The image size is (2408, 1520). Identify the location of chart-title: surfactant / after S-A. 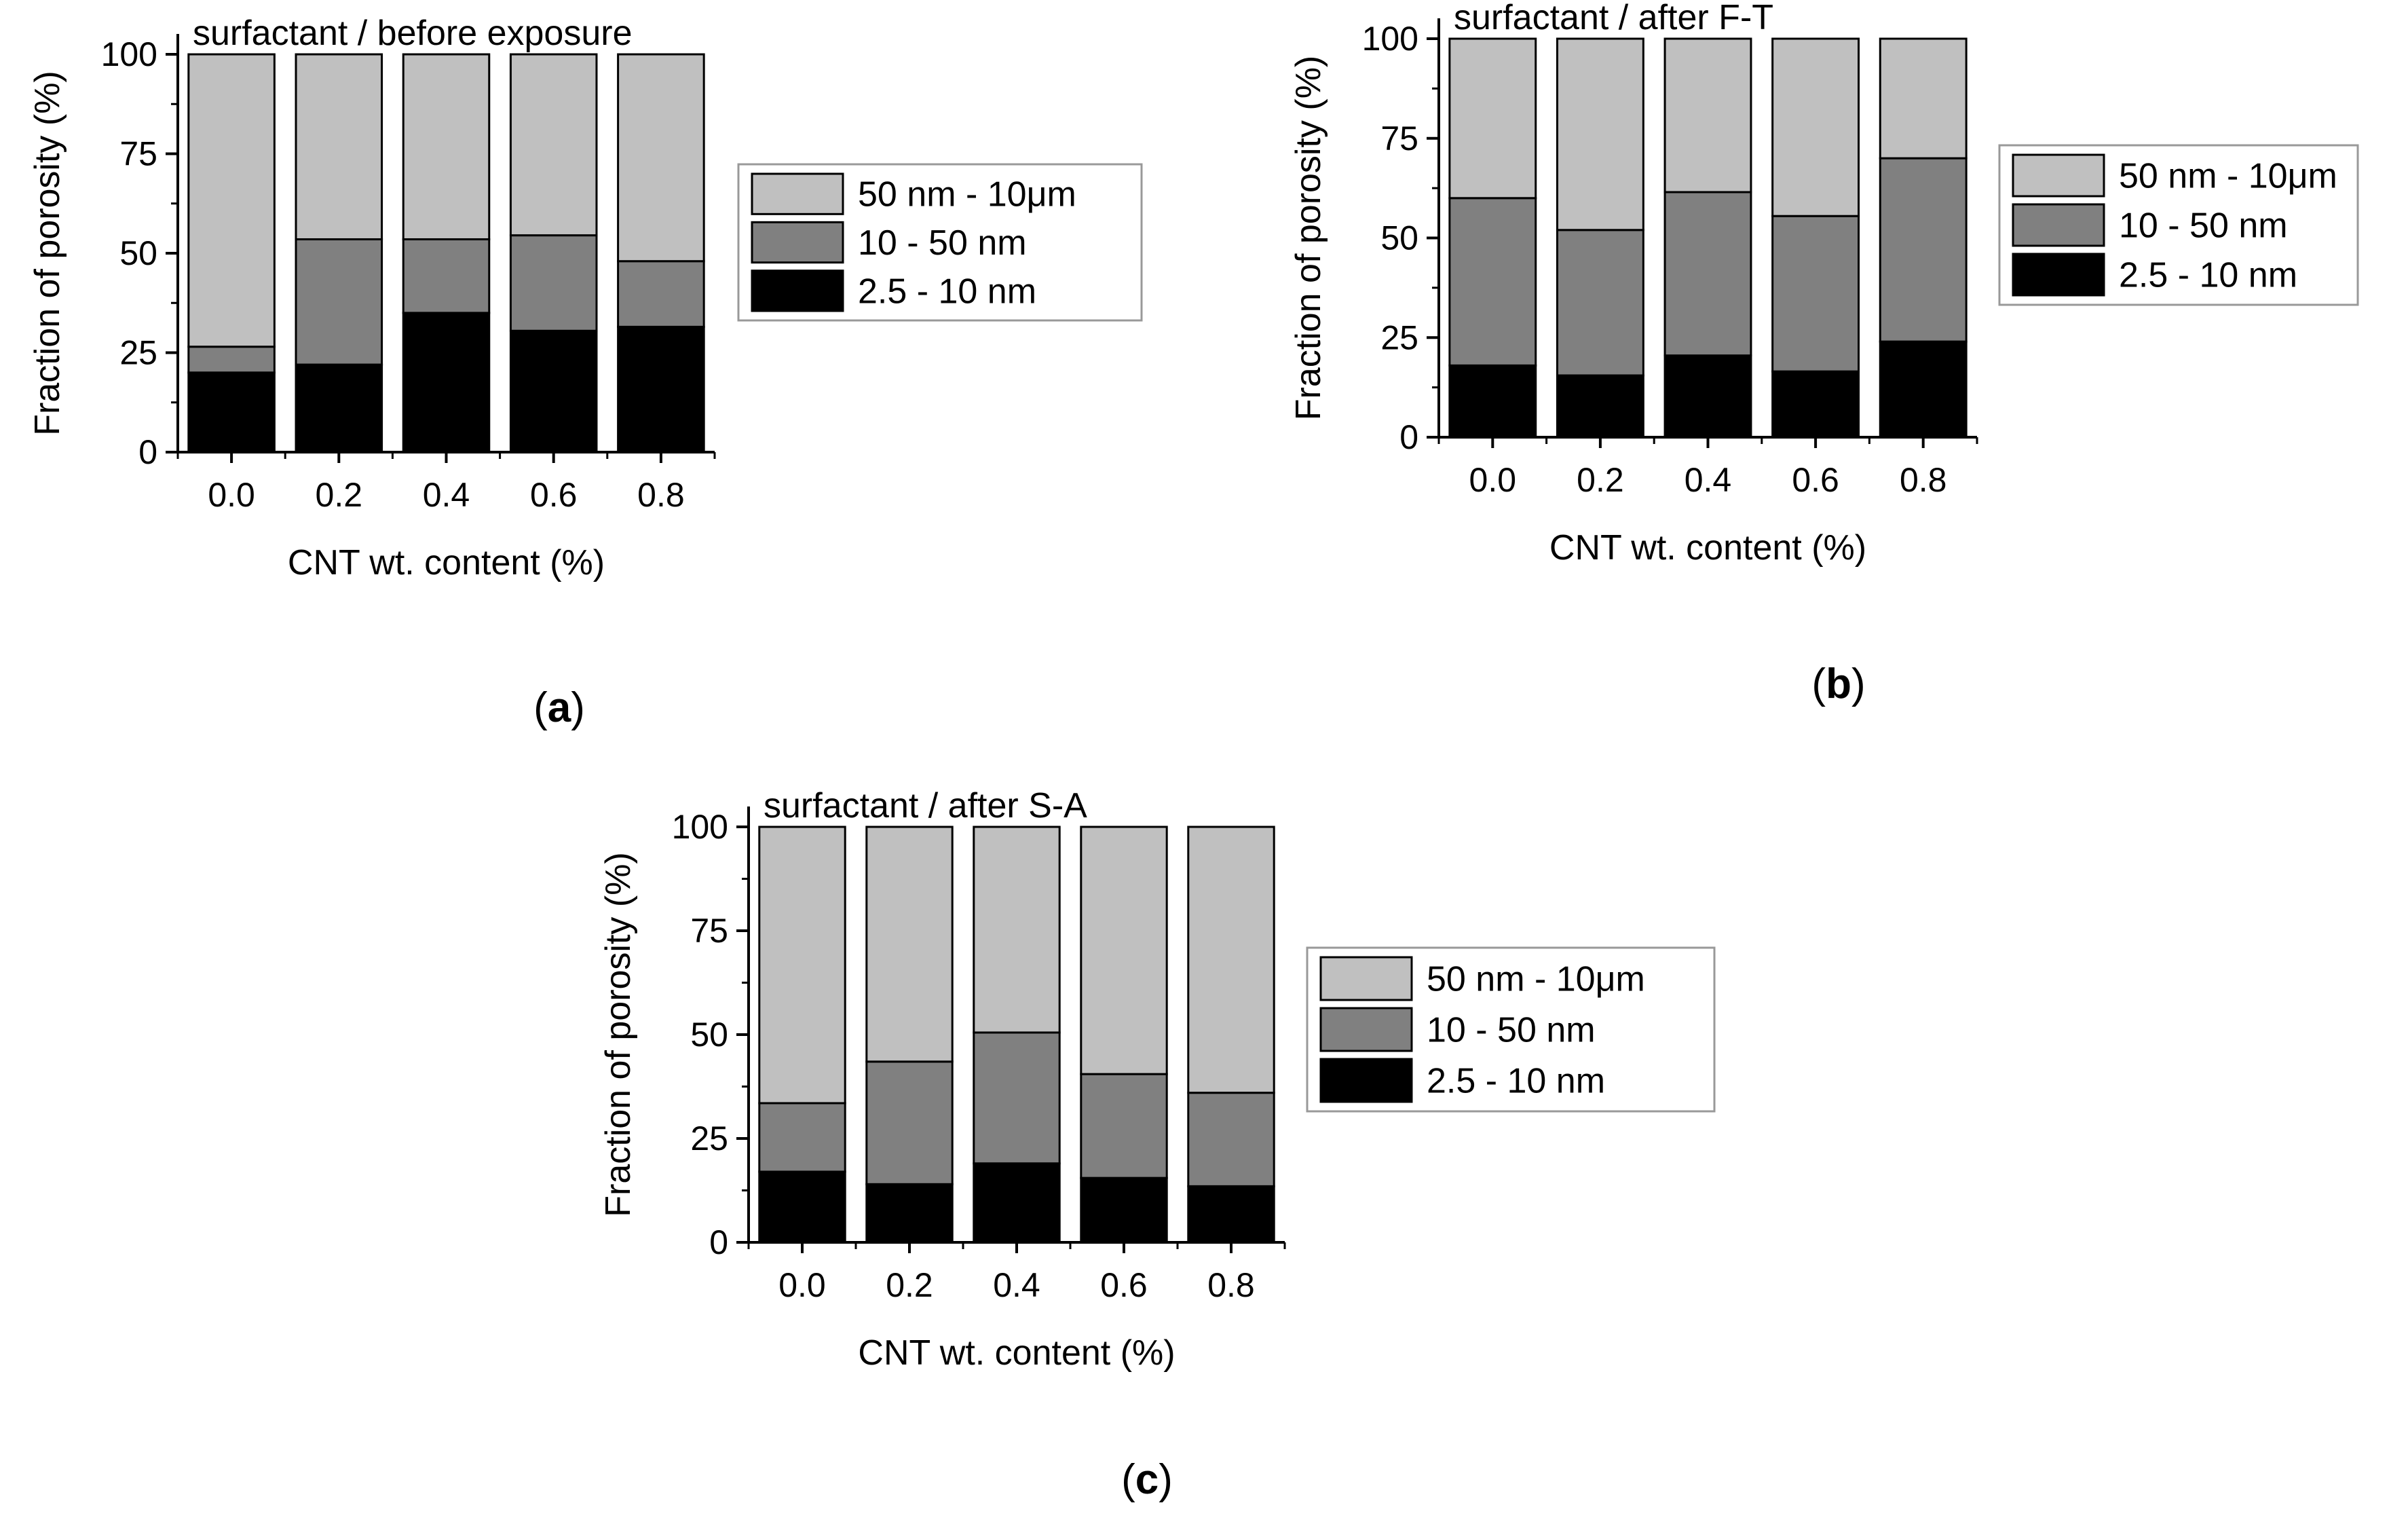
(925, 806).